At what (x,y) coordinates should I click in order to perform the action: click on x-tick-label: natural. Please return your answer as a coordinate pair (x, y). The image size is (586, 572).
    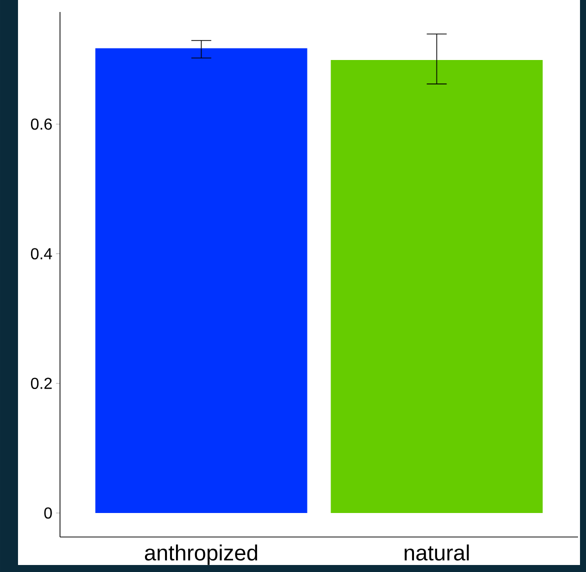
    Looking at the image, I should click on (436, 552).